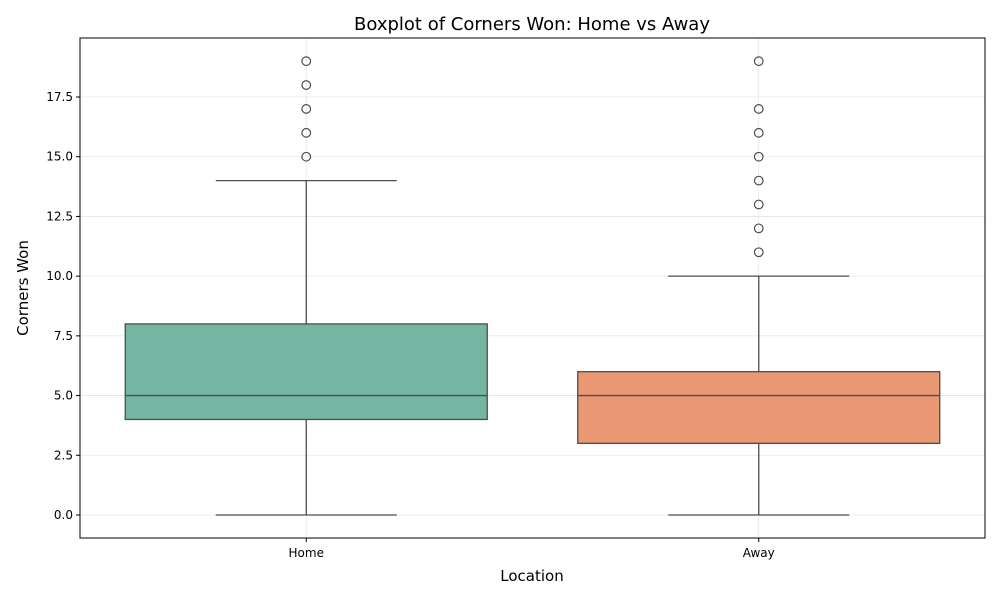 The image size is (1000, 600). Describe the element at coordinates (531, 576) in the screenshot. I see `x-axis-label: Location` at that location.